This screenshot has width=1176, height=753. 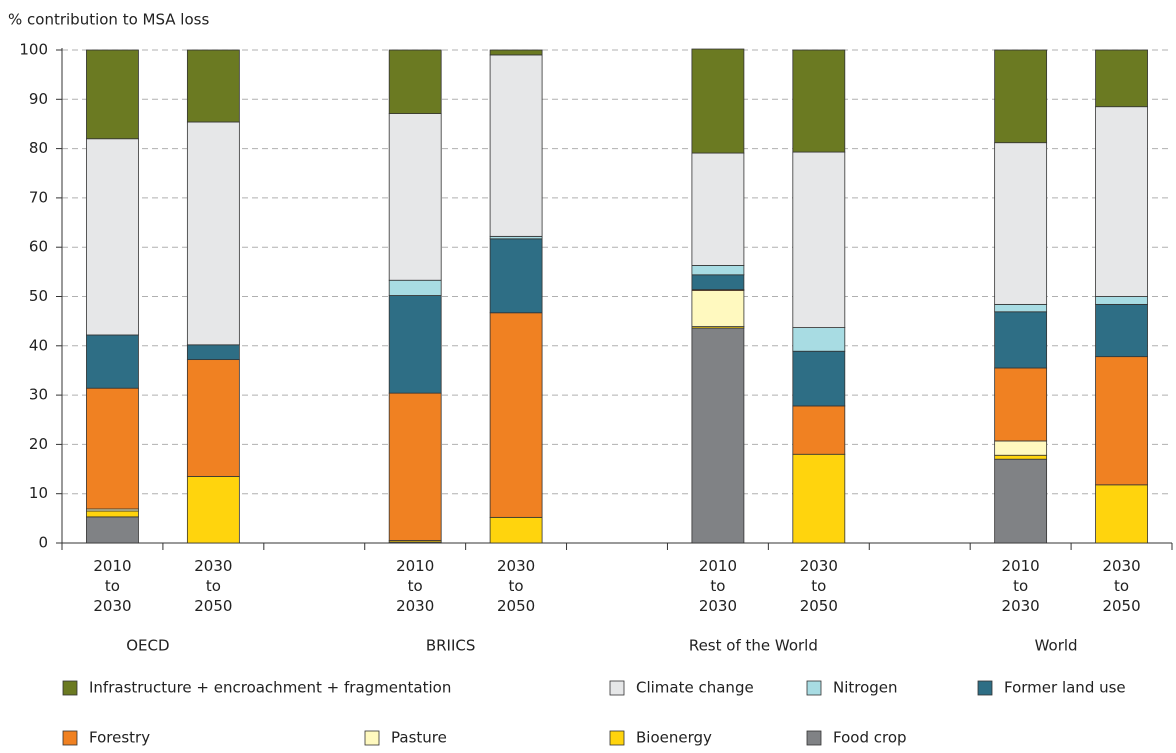 I want to click on y-tick-label: 70, so click(x=38, y=197).